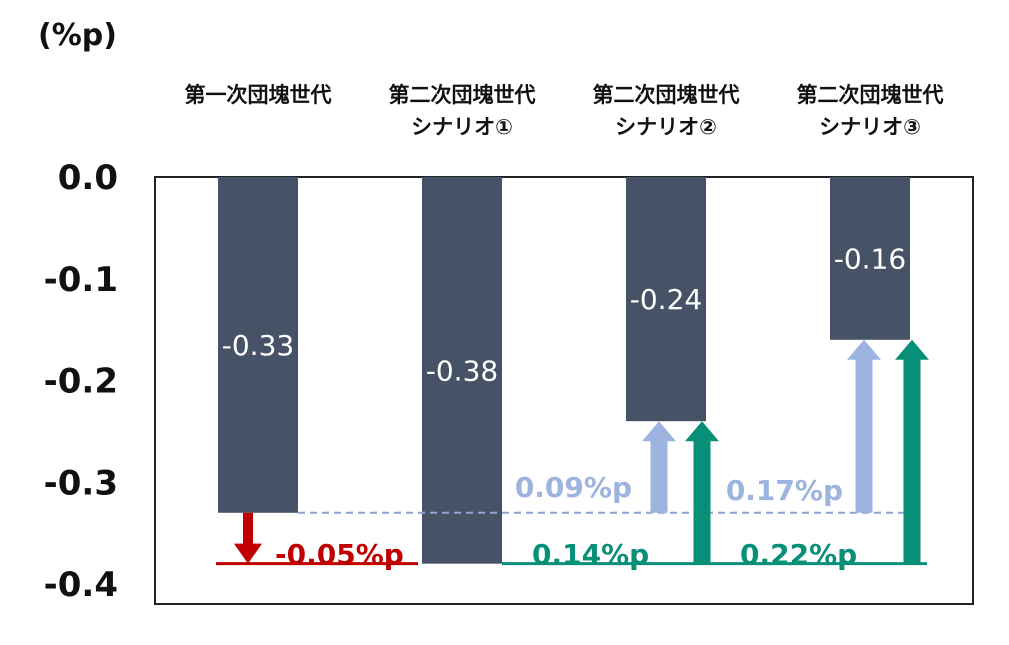 The height and width of the screenshot is (645, 1009). I want to click on y-tick-label: -0.3, so click(81, 483).